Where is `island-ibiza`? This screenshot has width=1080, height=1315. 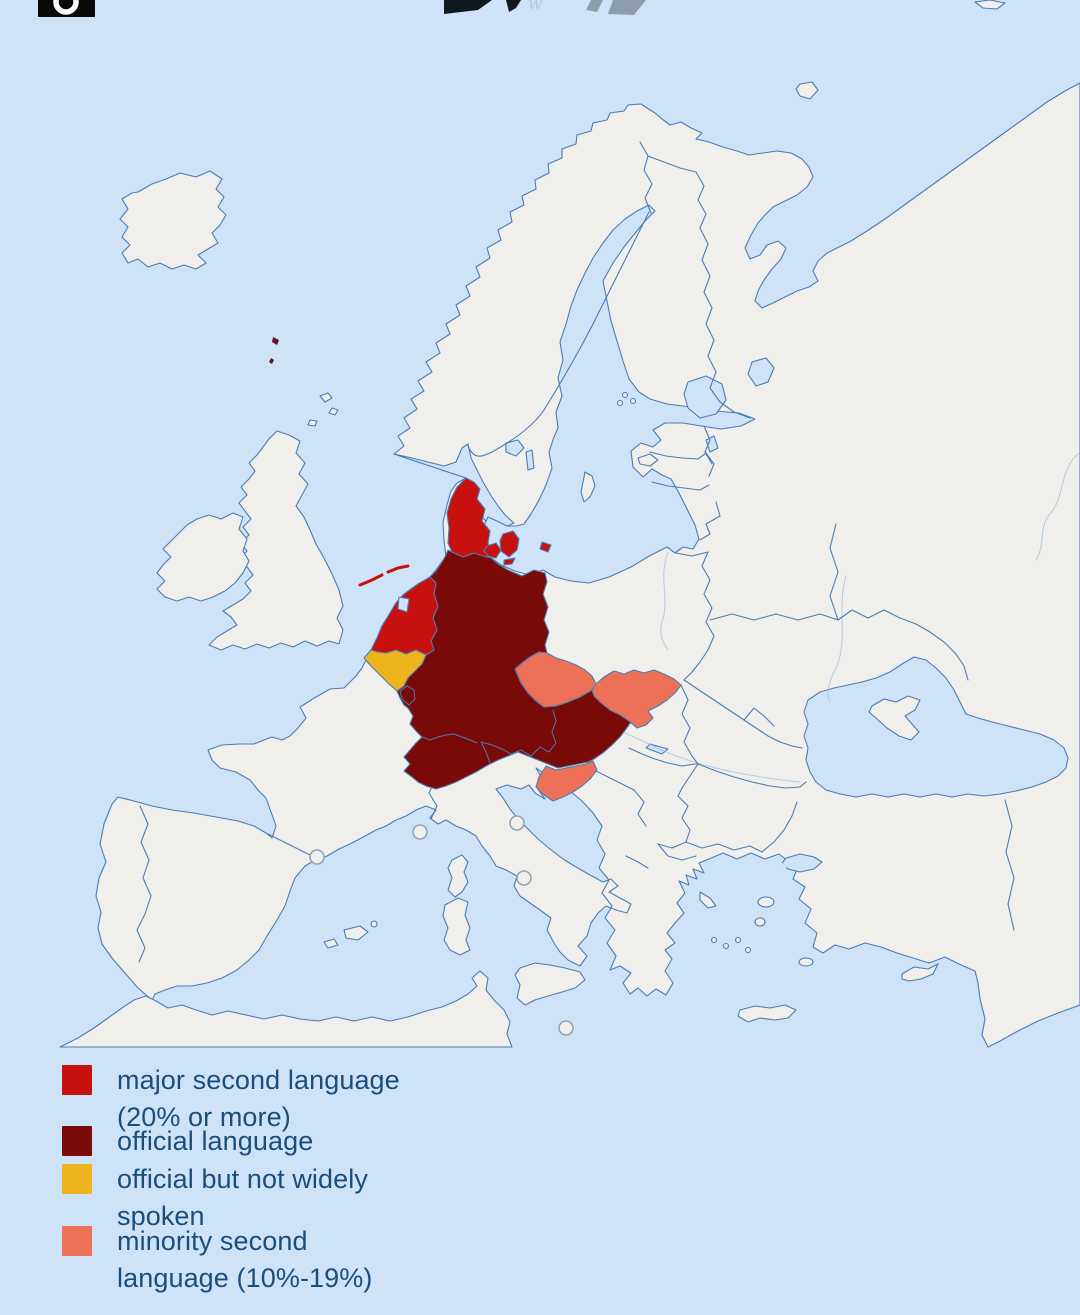
island-ibiza is located at coordinates (331, 943).